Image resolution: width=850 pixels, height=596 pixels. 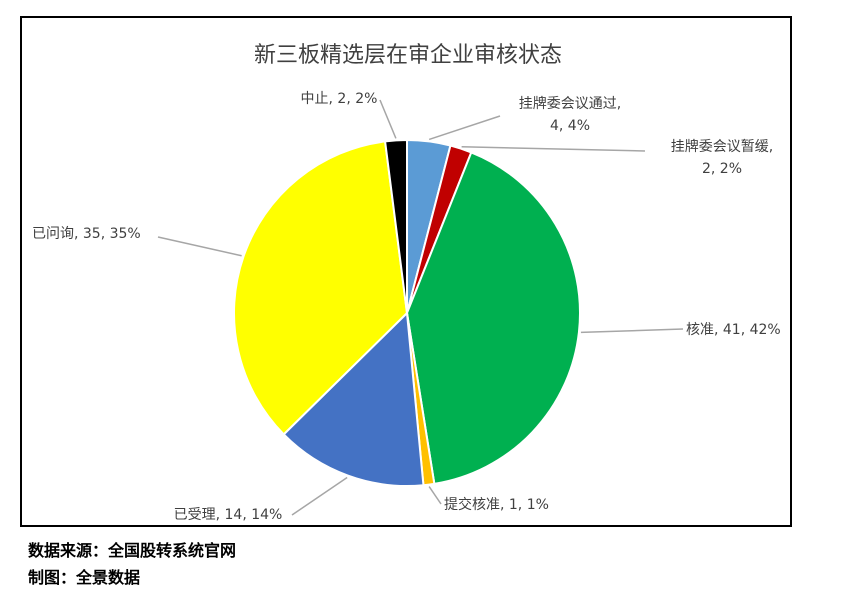 What do you see at coordinates (339, 99) in the screenshot?
I see `data-label-7-line-1: 中止, 2, 2%` at bounding box center [339, 99].